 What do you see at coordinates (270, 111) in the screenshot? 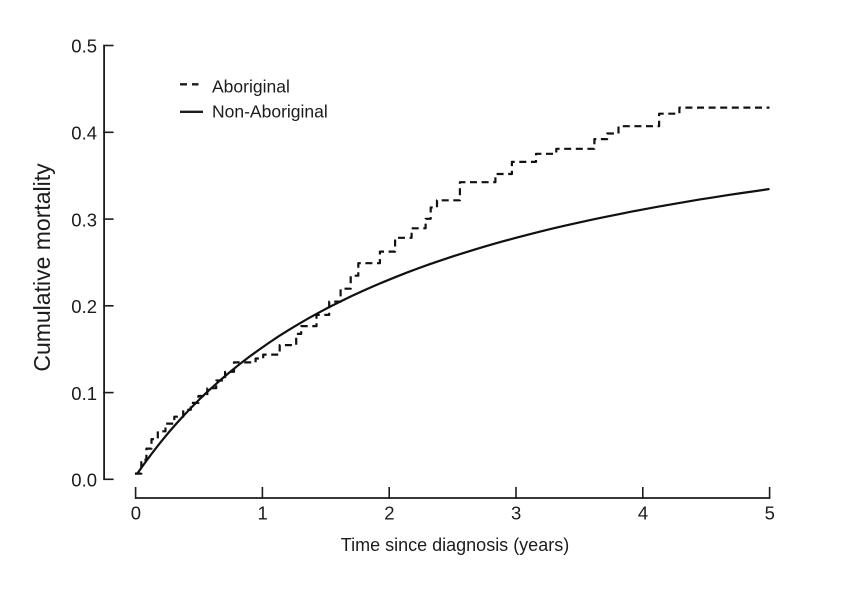
I see `svg-text: Non-Aboriginal` at bounding box center [270, 111].